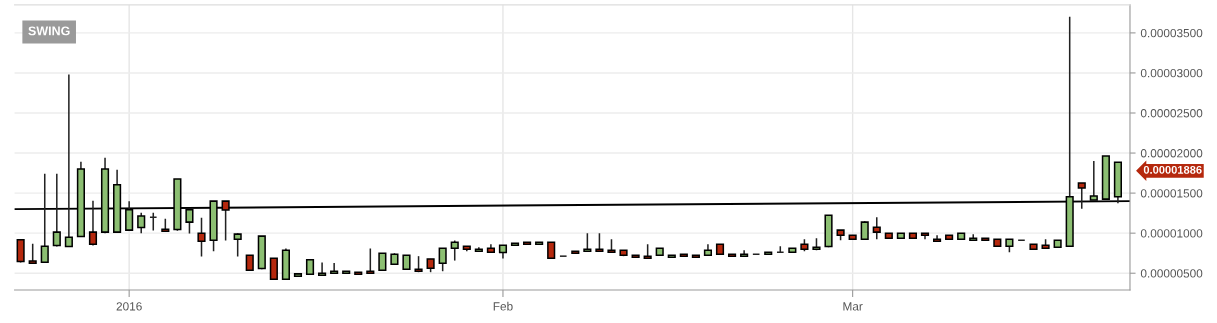 The image size is (1217, 323). What do you see at coordinates (1171, 113) in the screenshot?
I see `y-tick-label: 0.00002500` at bounding box center [1171, 113].